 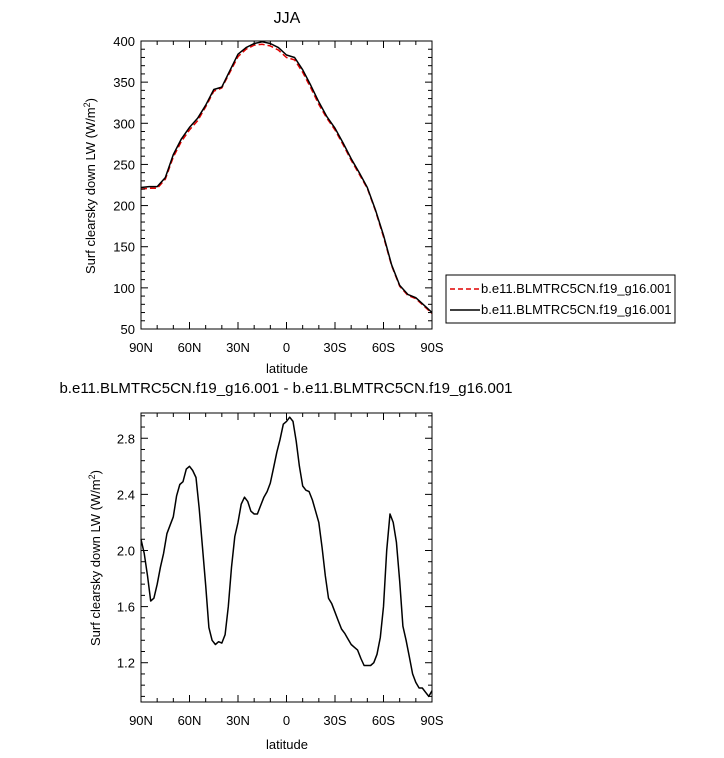 I want to click on top-x-tick-label: 60S, so click(x=383, y=347).